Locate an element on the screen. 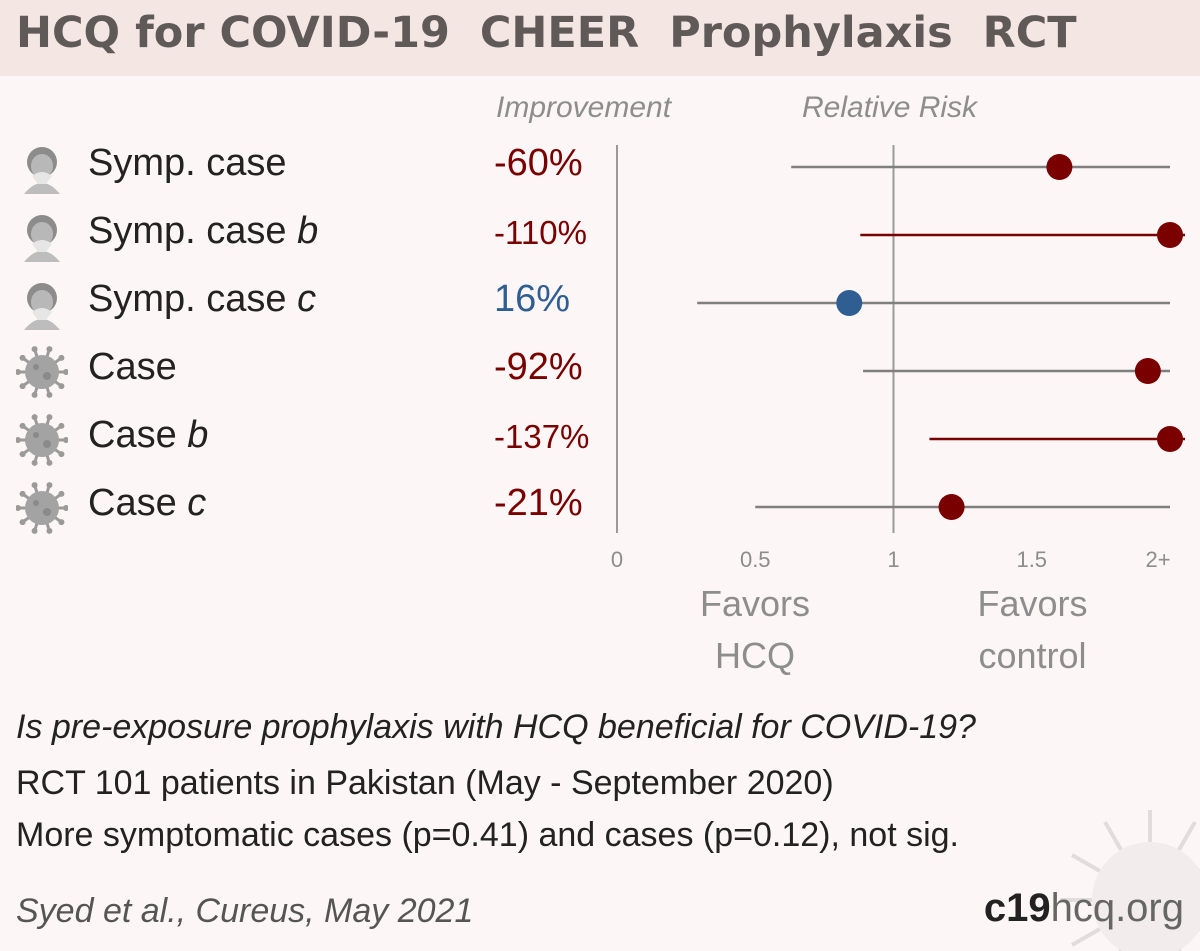 The height and width of the screenshot is (951, 1200). x-tick-label: 2+ is located at coordinates (1157, 559).